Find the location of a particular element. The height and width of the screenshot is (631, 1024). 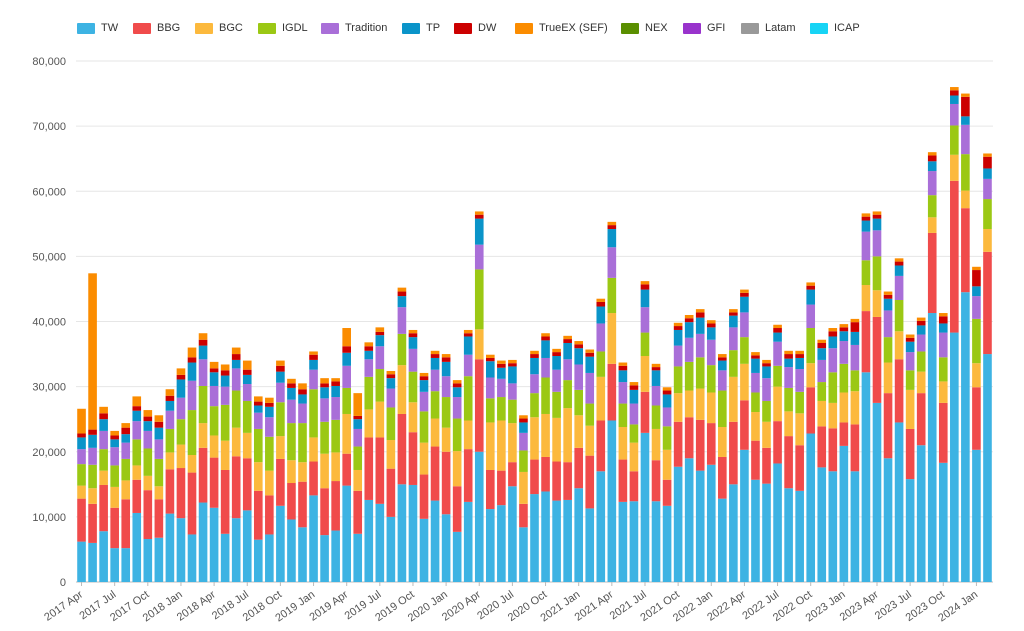

legend-item: IGDL is located at coordinates (283, 28).